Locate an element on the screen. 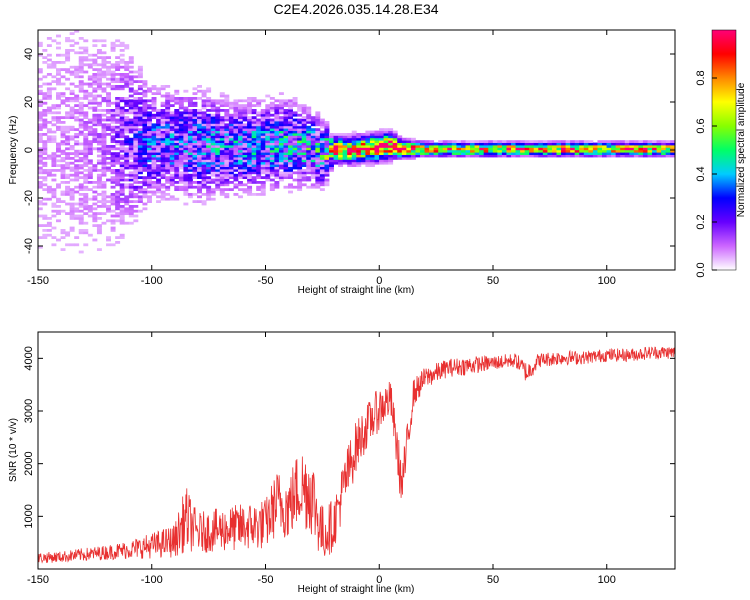 This screenshot has height=600, width=750. colorbar-tick-label: 0.2 is located at coordinates (701, 221).